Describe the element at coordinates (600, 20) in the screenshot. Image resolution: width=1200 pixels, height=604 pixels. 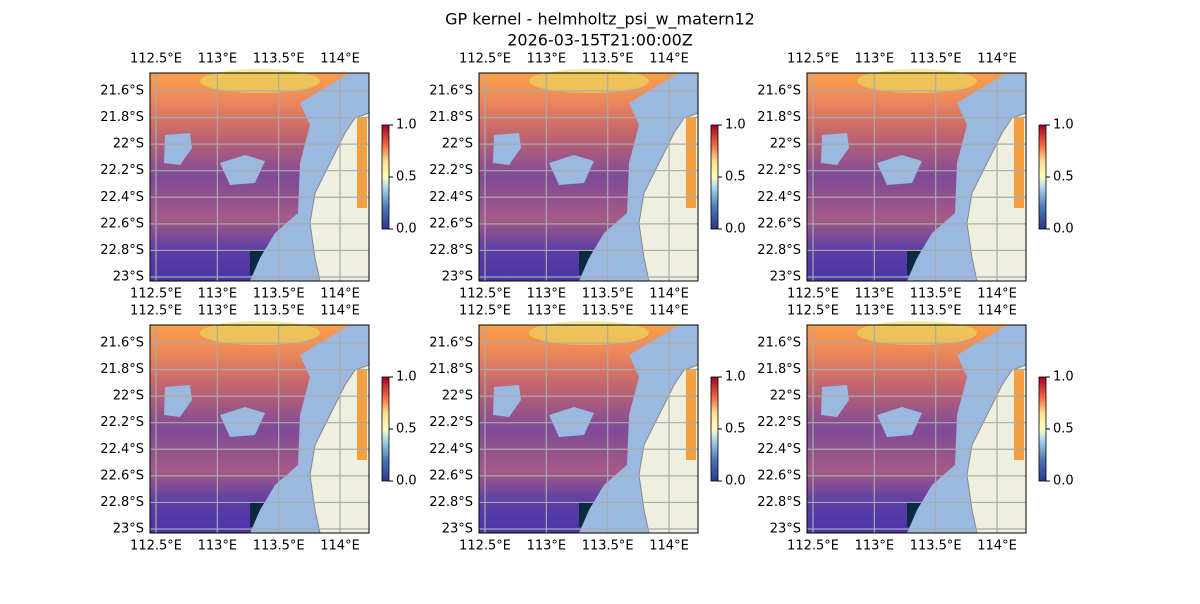
I see `figure-title: GP kernel - helmholtz_psi_w_matern12` at that location.